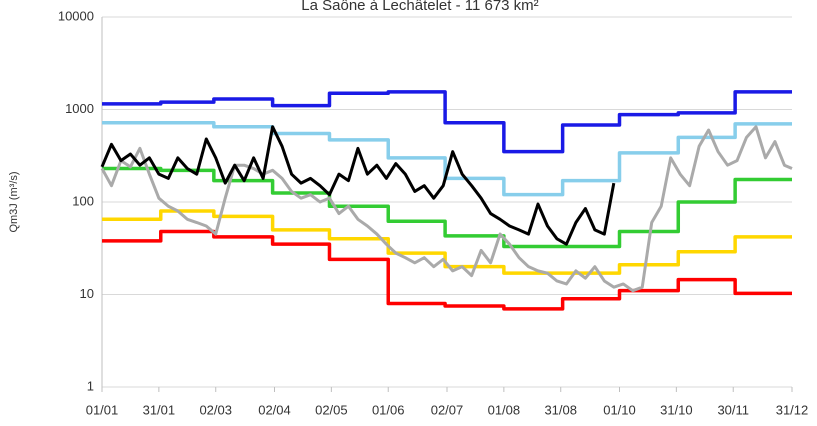  I want to click on x-tick-label: 02/05, so click(331, 409).